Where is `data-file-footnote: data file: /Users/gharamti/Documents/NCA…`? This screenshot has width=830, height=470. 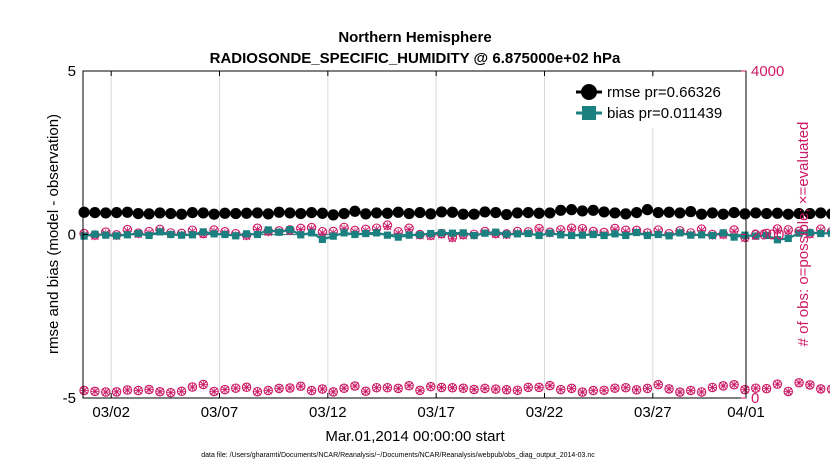
data-file-footnote: data file: /Users/gharamti/Documents/NCA… is located at coordinates (398, 455).